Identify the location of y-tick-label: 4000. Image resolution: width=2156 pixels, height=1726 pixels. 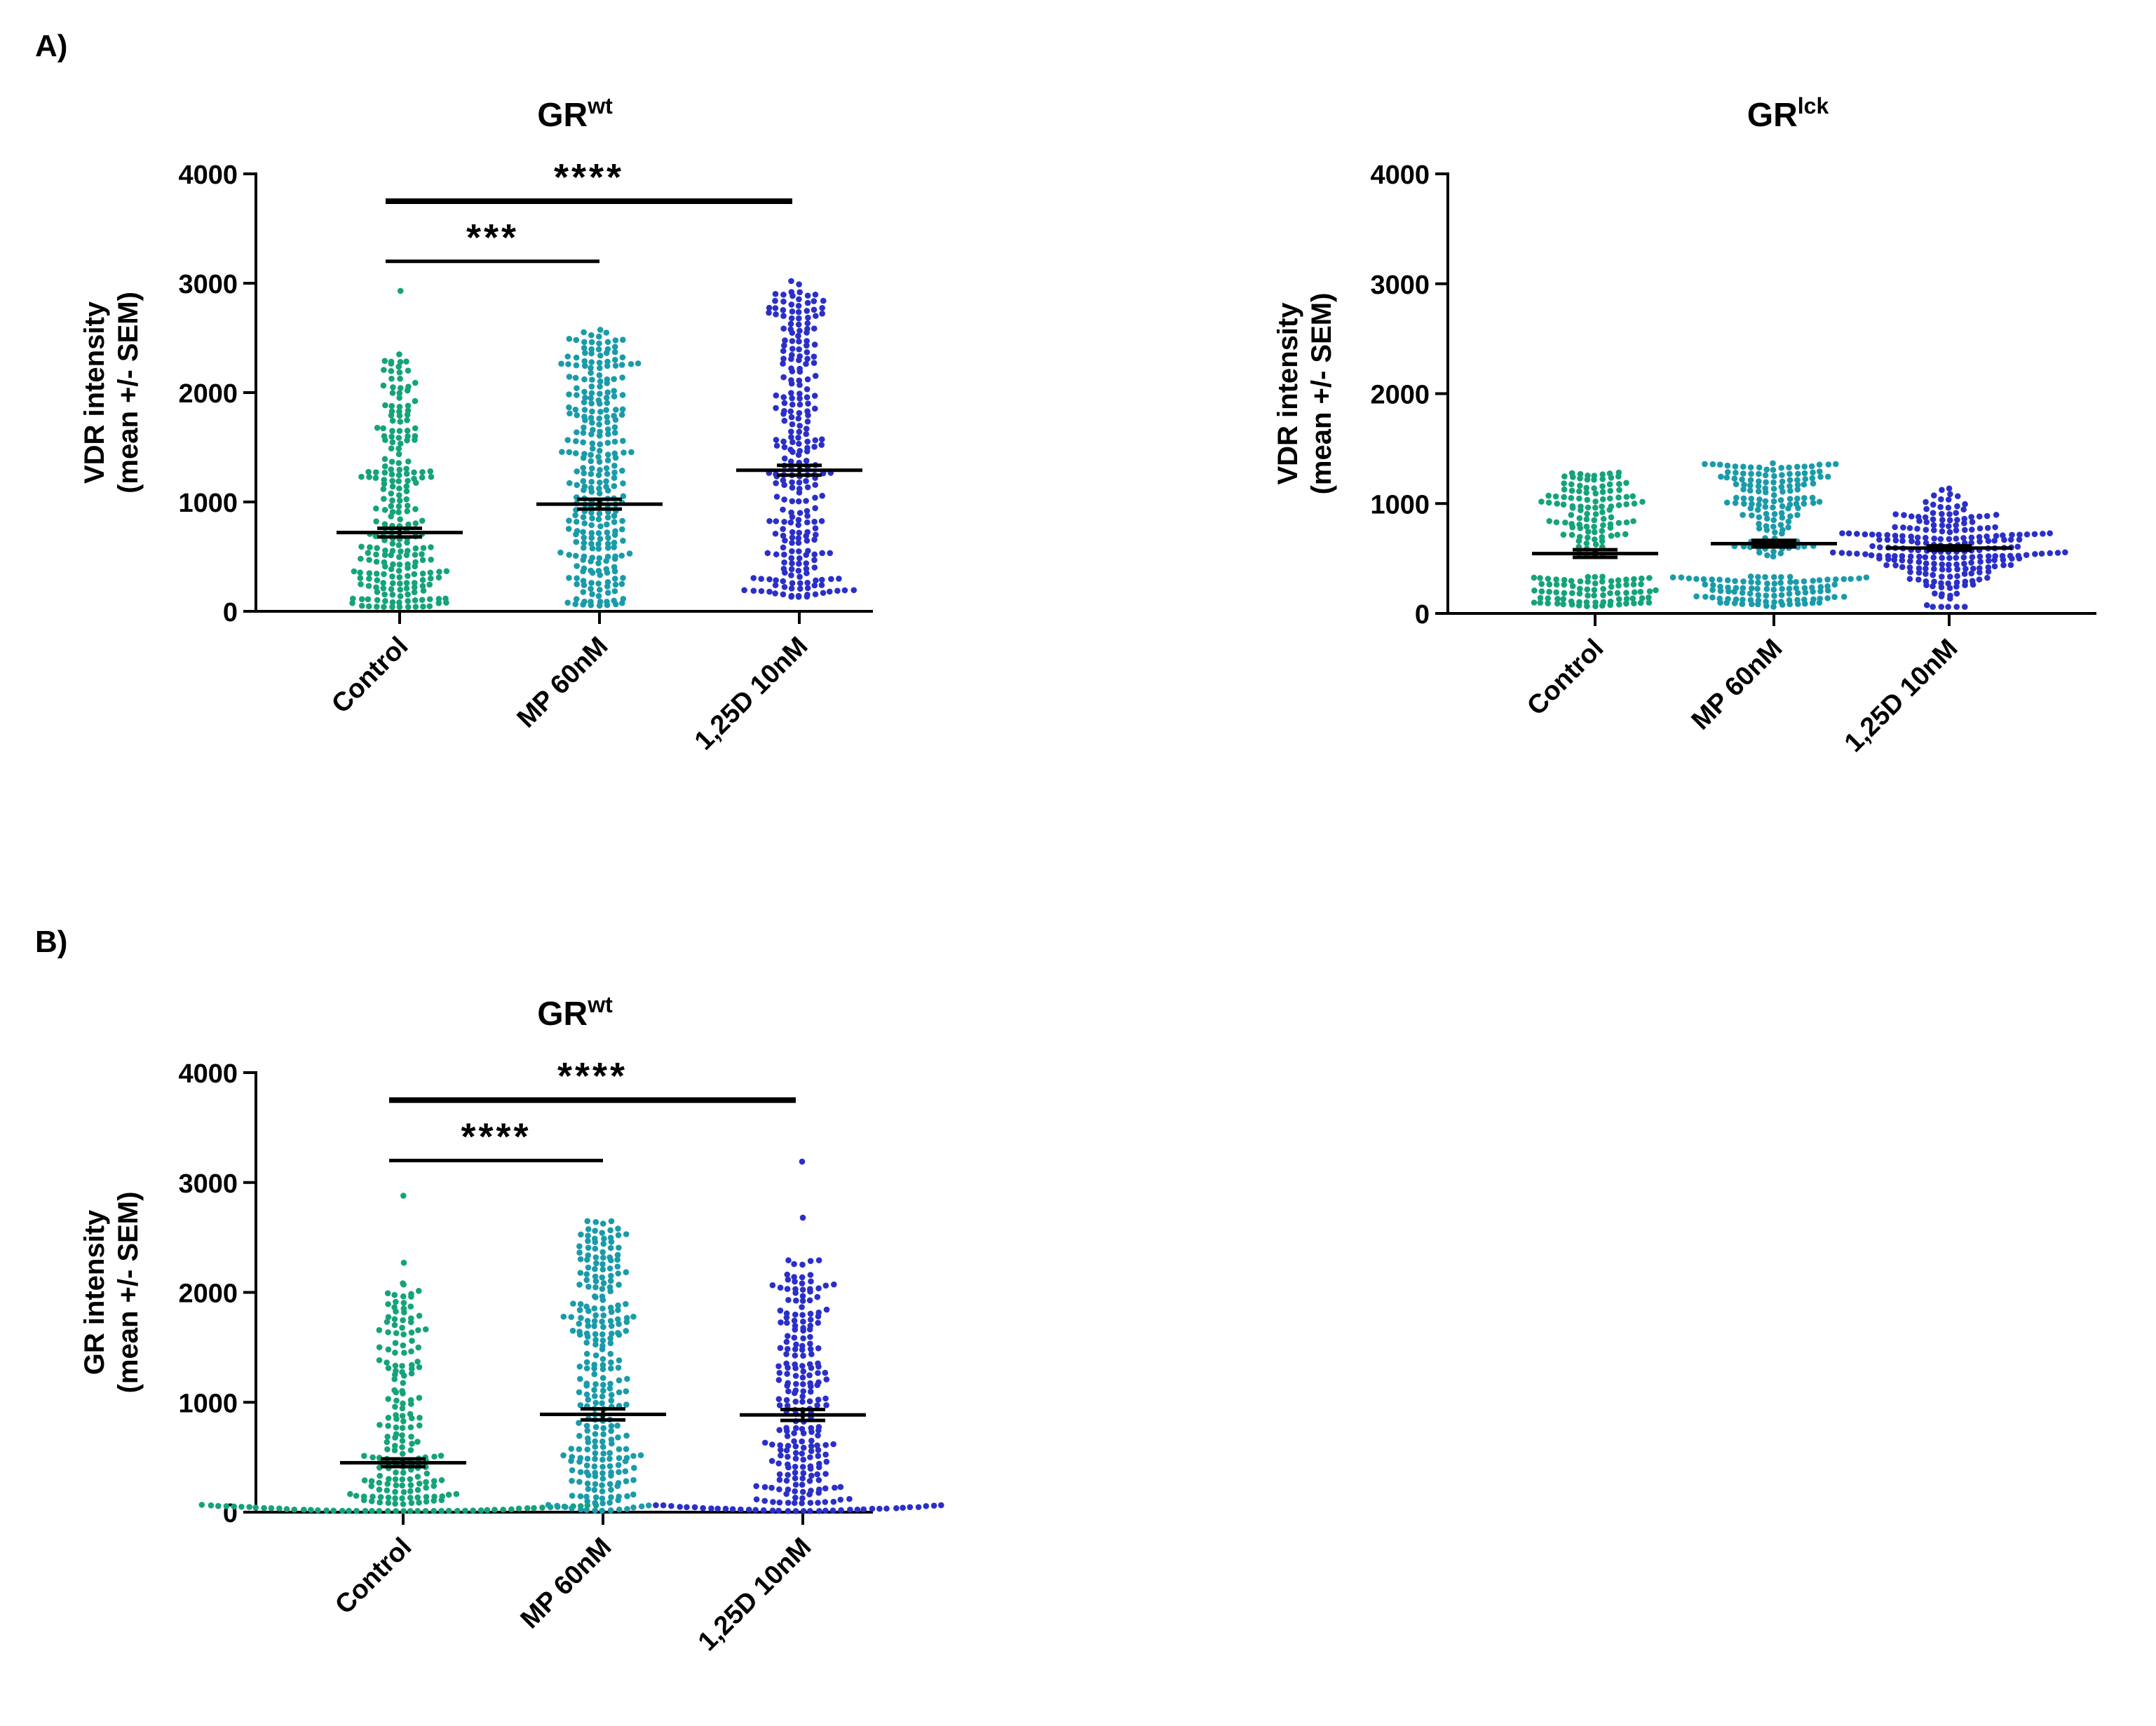
(208, 1074).